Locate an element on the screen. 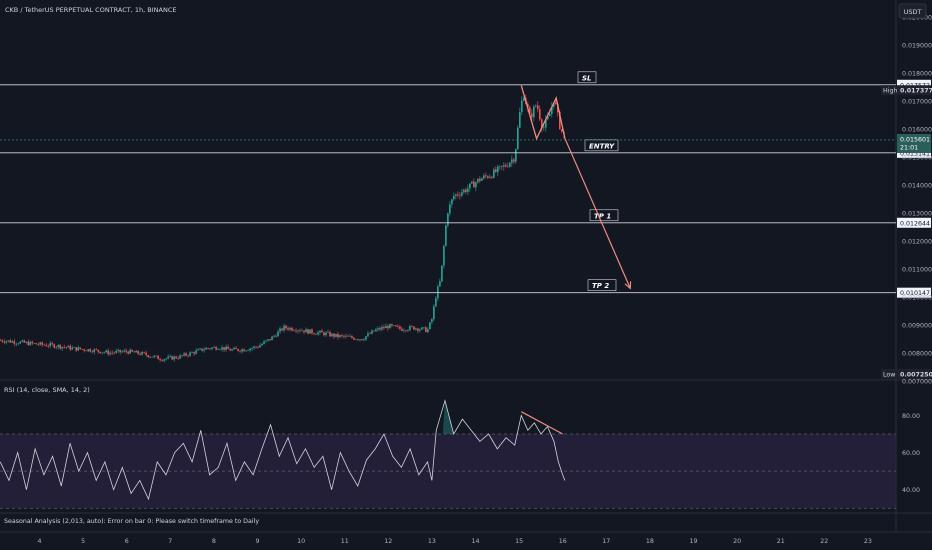 The height and width of the screenshot is (550, 932). marker-box is located at coordinates (906, 90).